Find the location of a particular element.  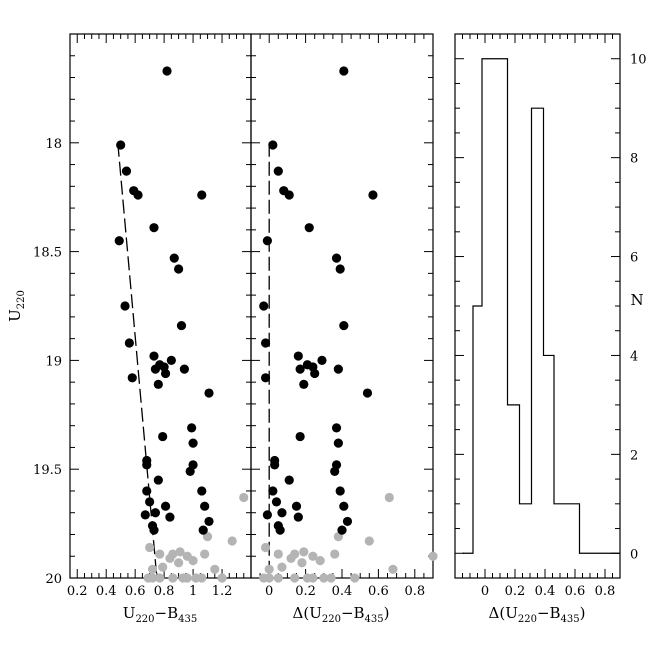

y-tick-label: 19 is located at coordinates (53, 361).